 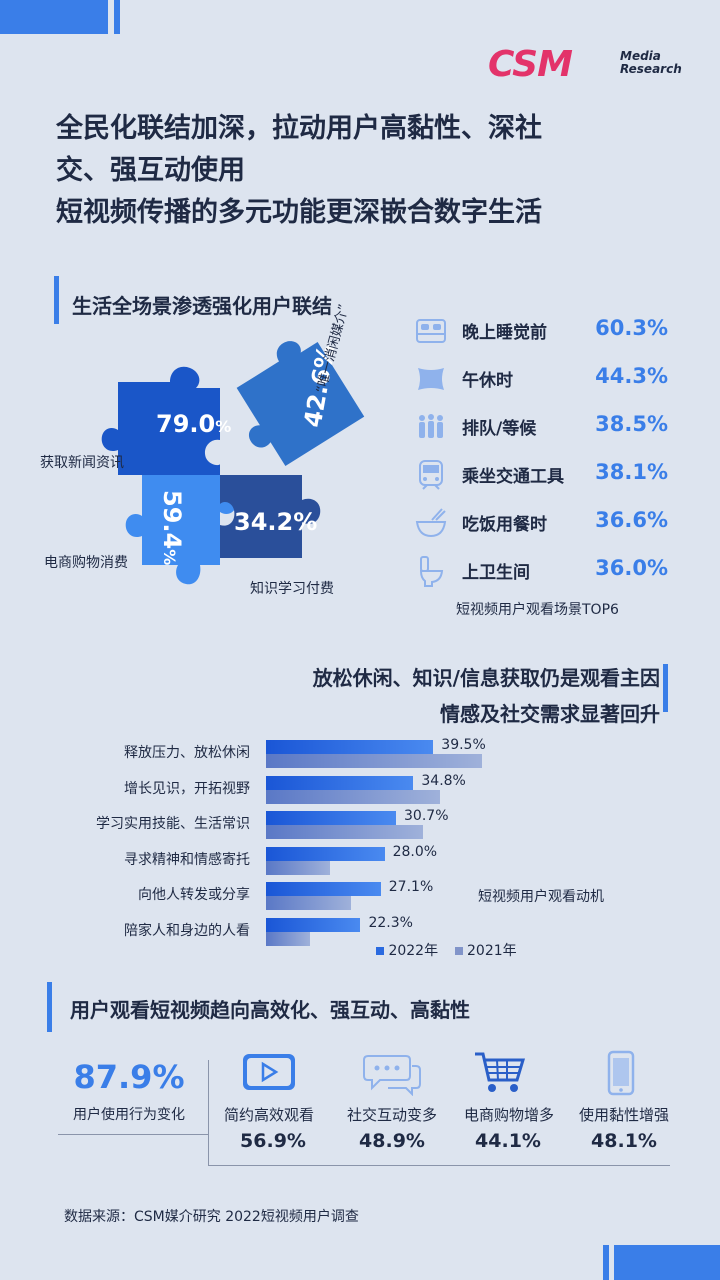 I want to click on legend-label-2021: 2021年, so click(x=492, y=951).